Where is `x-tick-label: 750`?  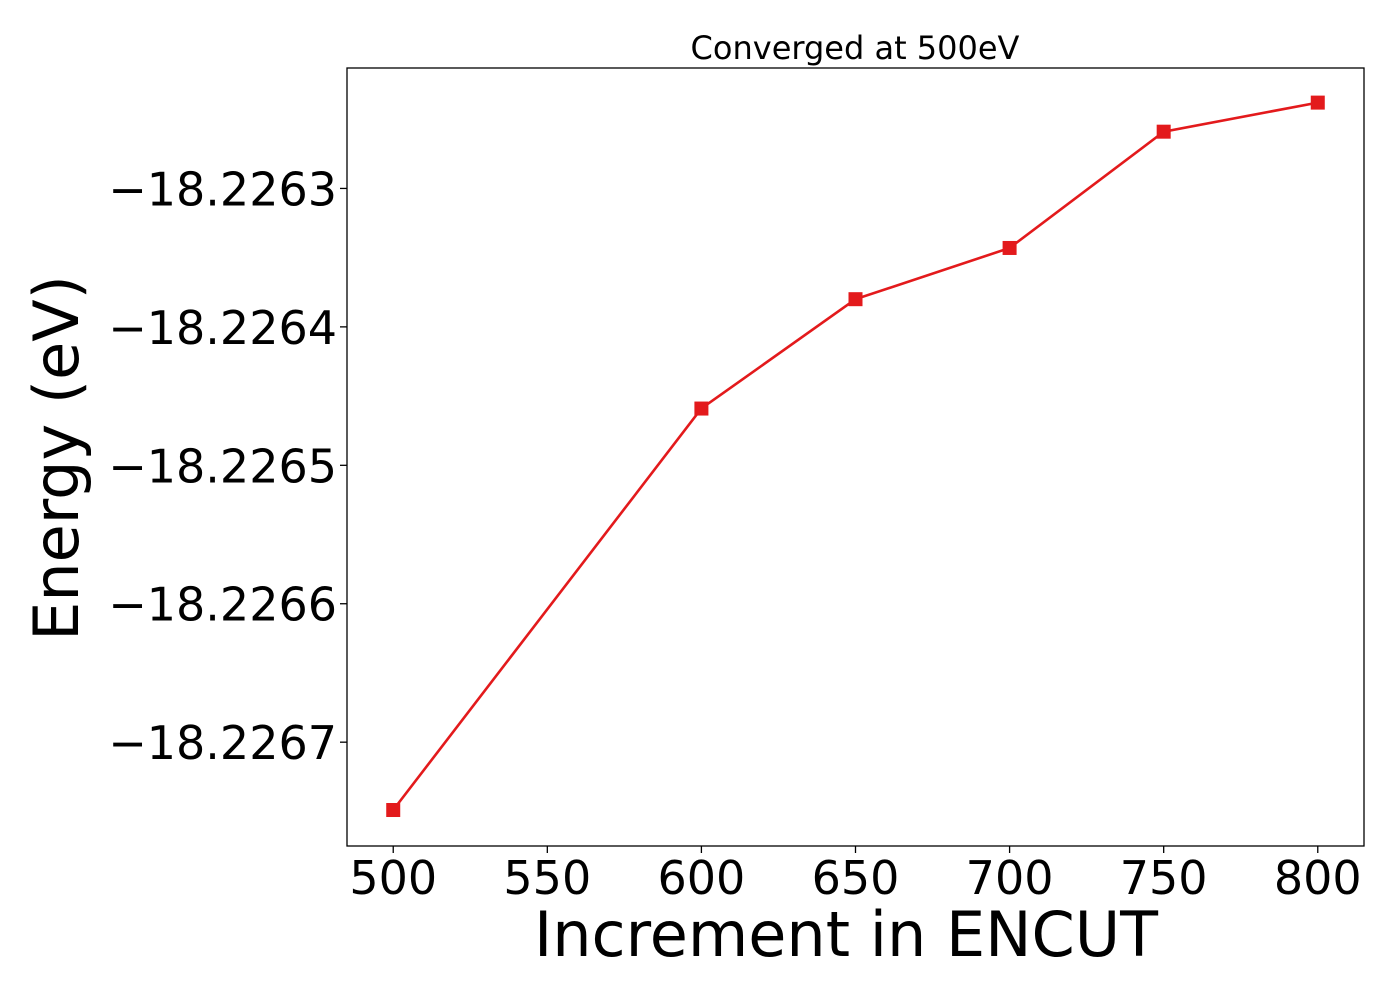
x-tick-label: 750 is located at coordinates (1164, 878).